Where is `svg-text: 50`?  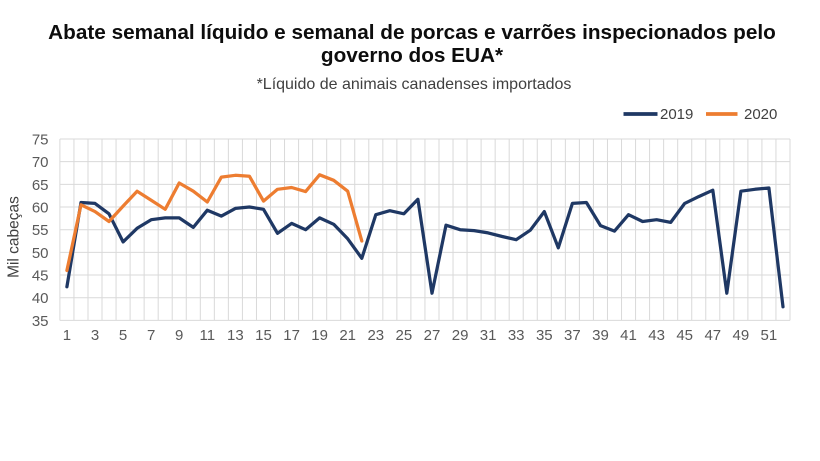
svg-text: 50 is located at coordinates (40, 253).